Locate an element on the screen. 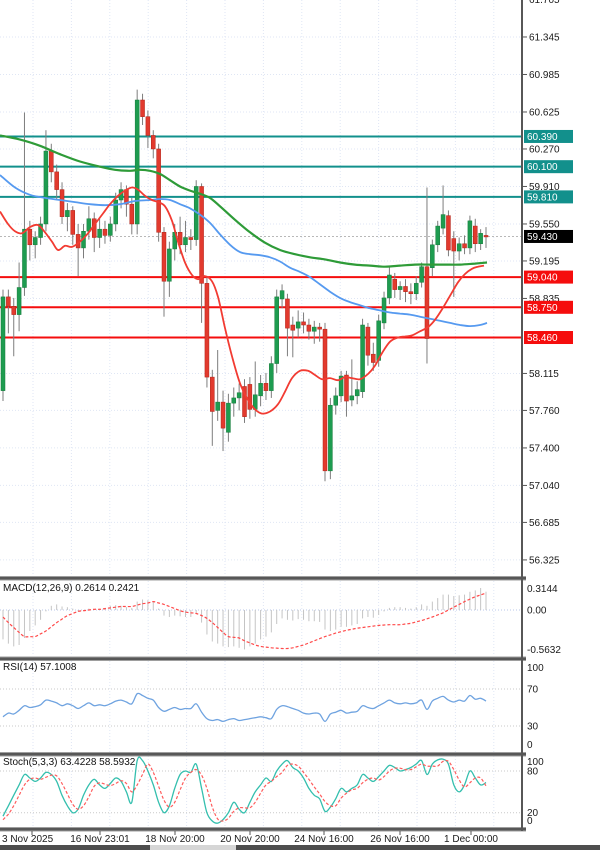 Image resolution: width=600 pixels, height=850 pixels. price-level-tag-text: 60.390 is located at coordinates (542, 137).